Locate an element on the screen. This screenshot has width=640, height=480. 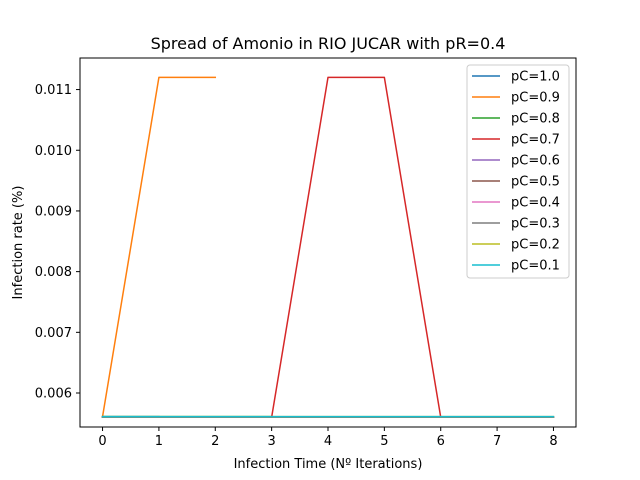
x-tick-label: 7 is located at coordinates (497, 441).